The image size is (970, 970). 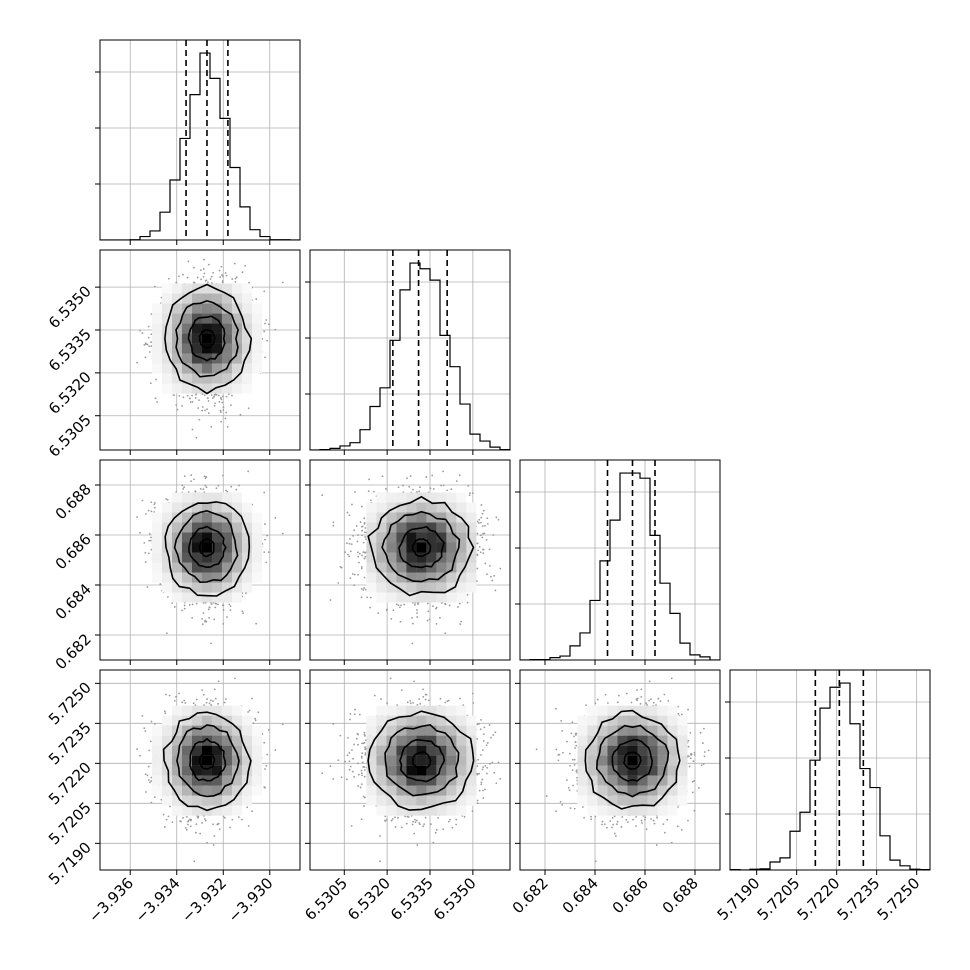 I want to click on panel-frame, so click(x=200, y=140).